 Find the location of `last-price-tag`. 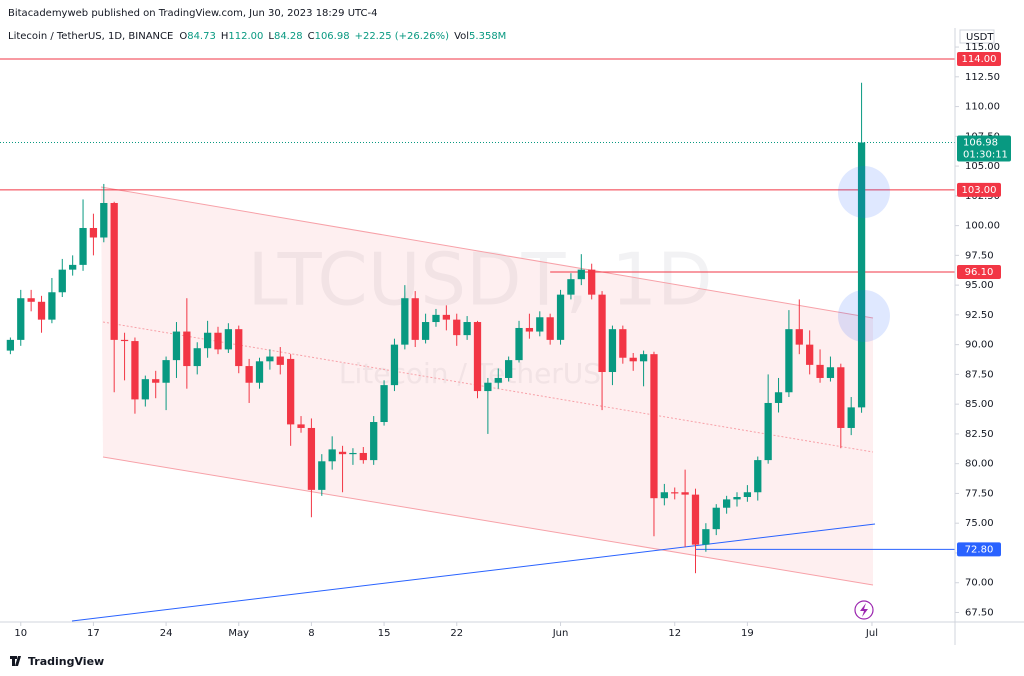

last-price-tag is located at coordinates (984, 148).